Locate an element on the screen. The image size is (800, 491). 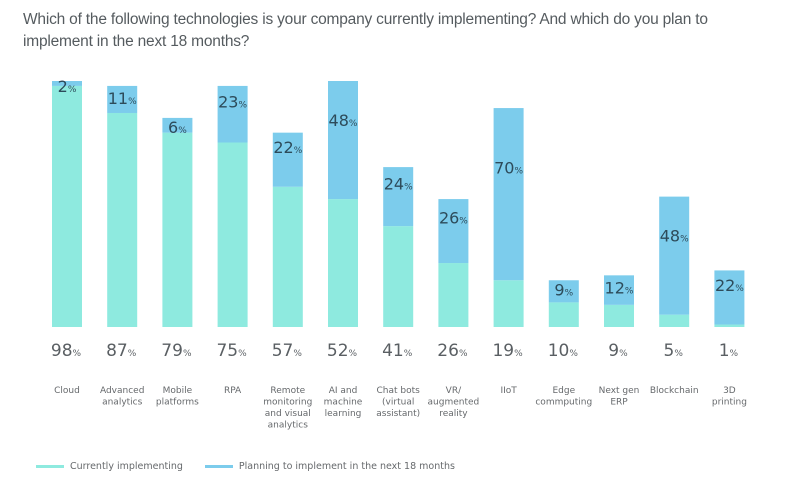
data-label-planning: 12% is located at coordinates (619, 287).